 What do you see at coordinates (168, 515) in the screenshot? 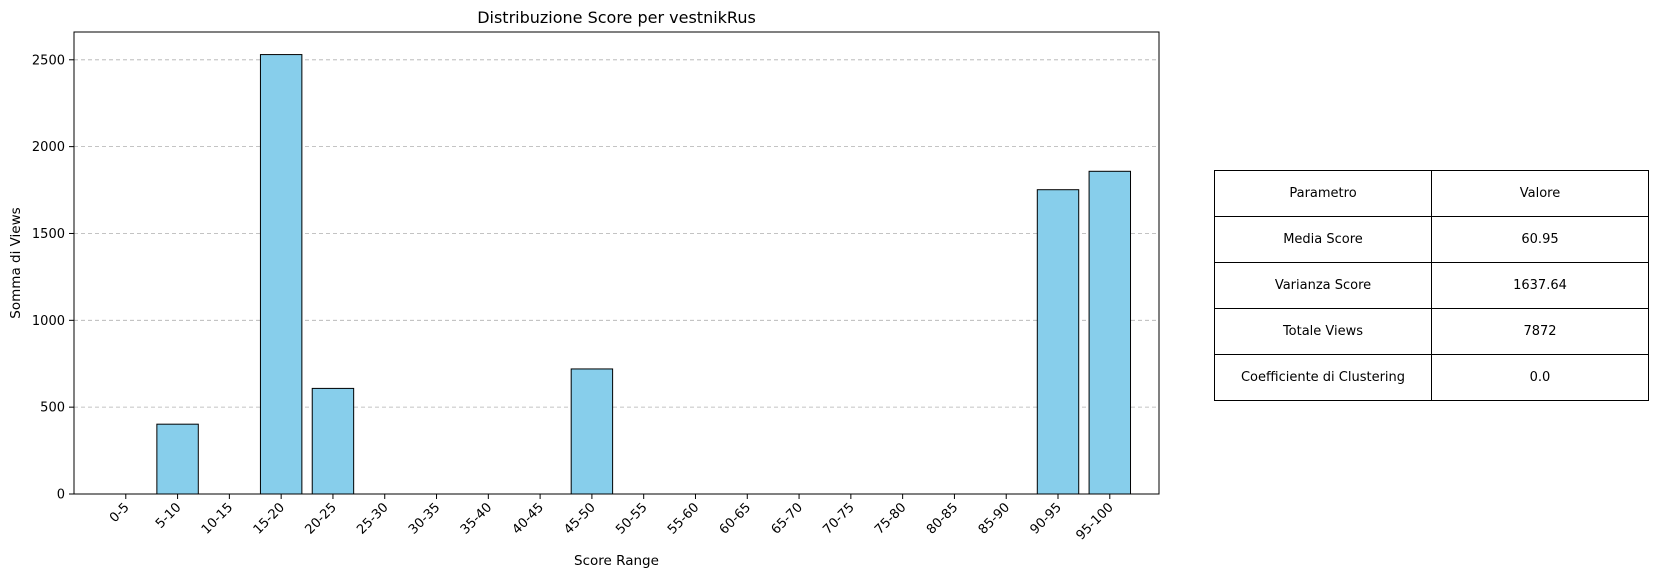
I see `x-tick-label: 5-10` at bounding box center [168, 515].